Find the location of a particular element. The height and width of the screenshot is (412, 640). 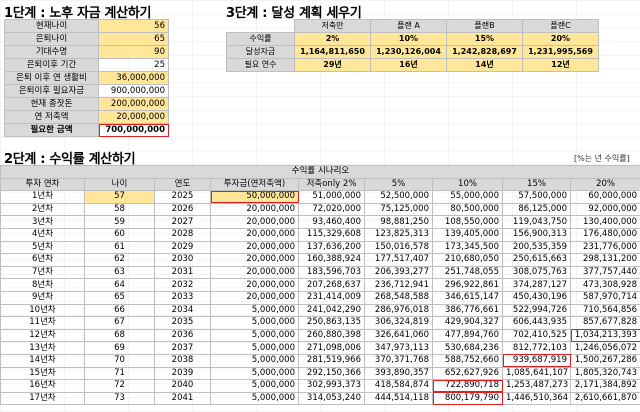

fund-total-value: 700,000,000 is located at coordinates (133, 130).